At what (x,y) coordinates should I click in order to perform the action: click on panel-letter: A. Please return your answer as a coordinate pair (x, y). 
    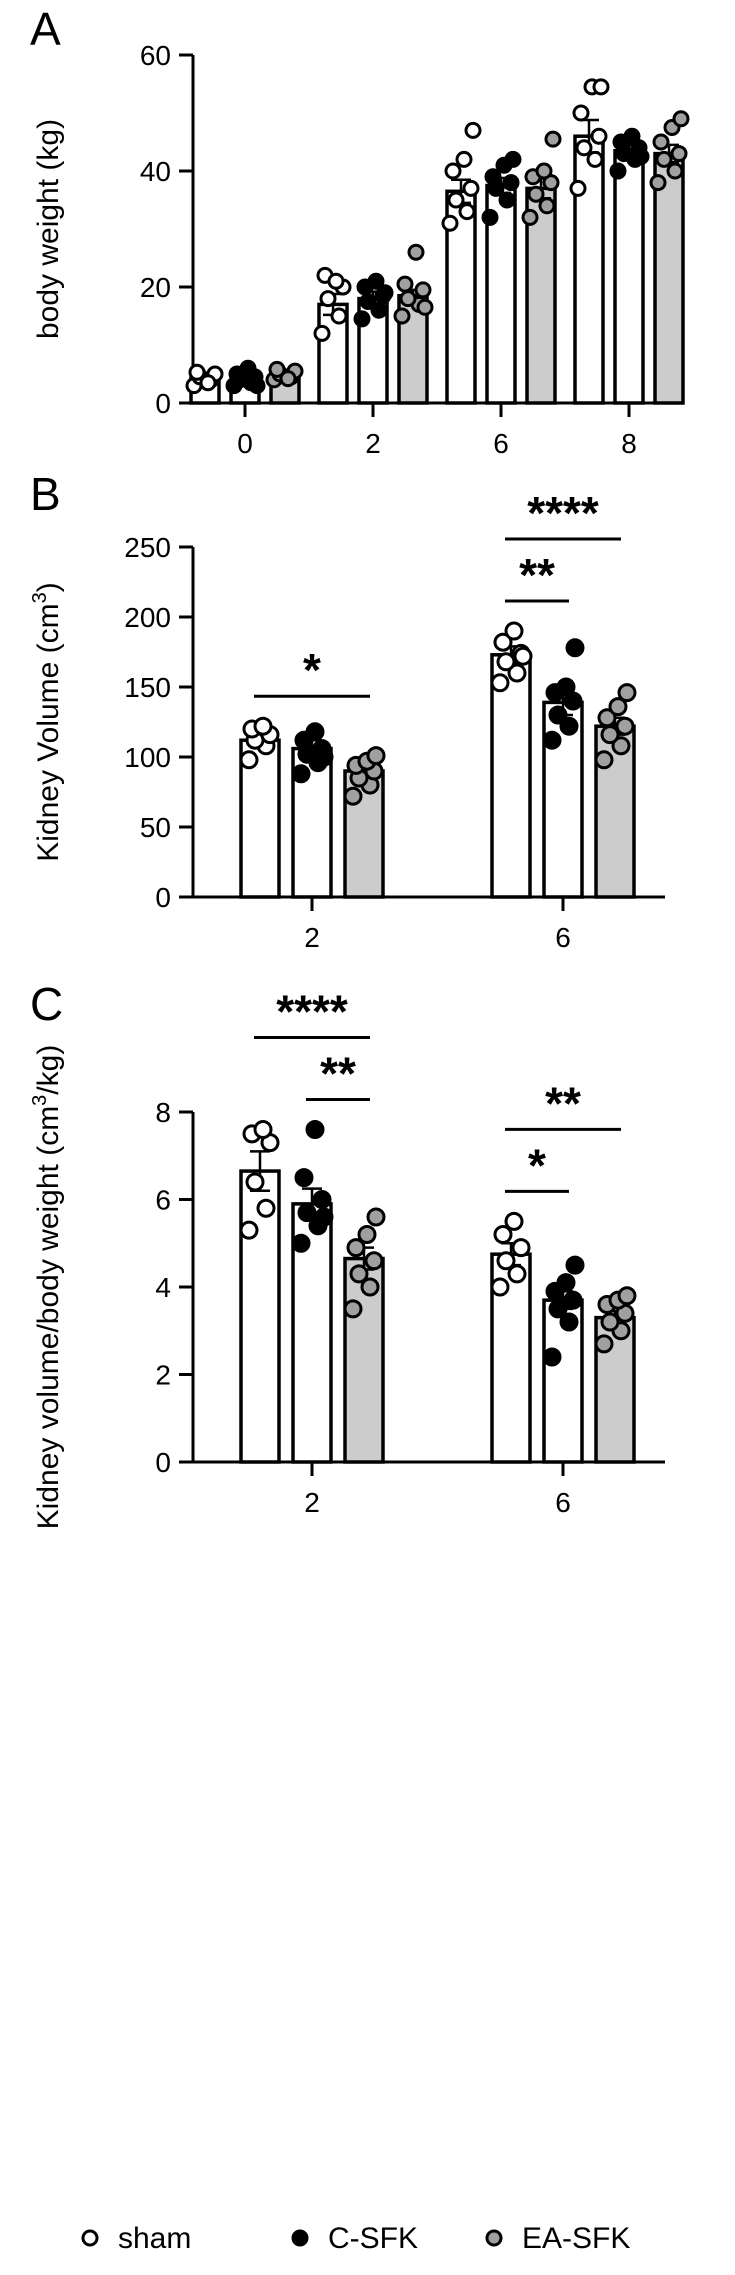
    Looking at the image, I should click on (45, 29).